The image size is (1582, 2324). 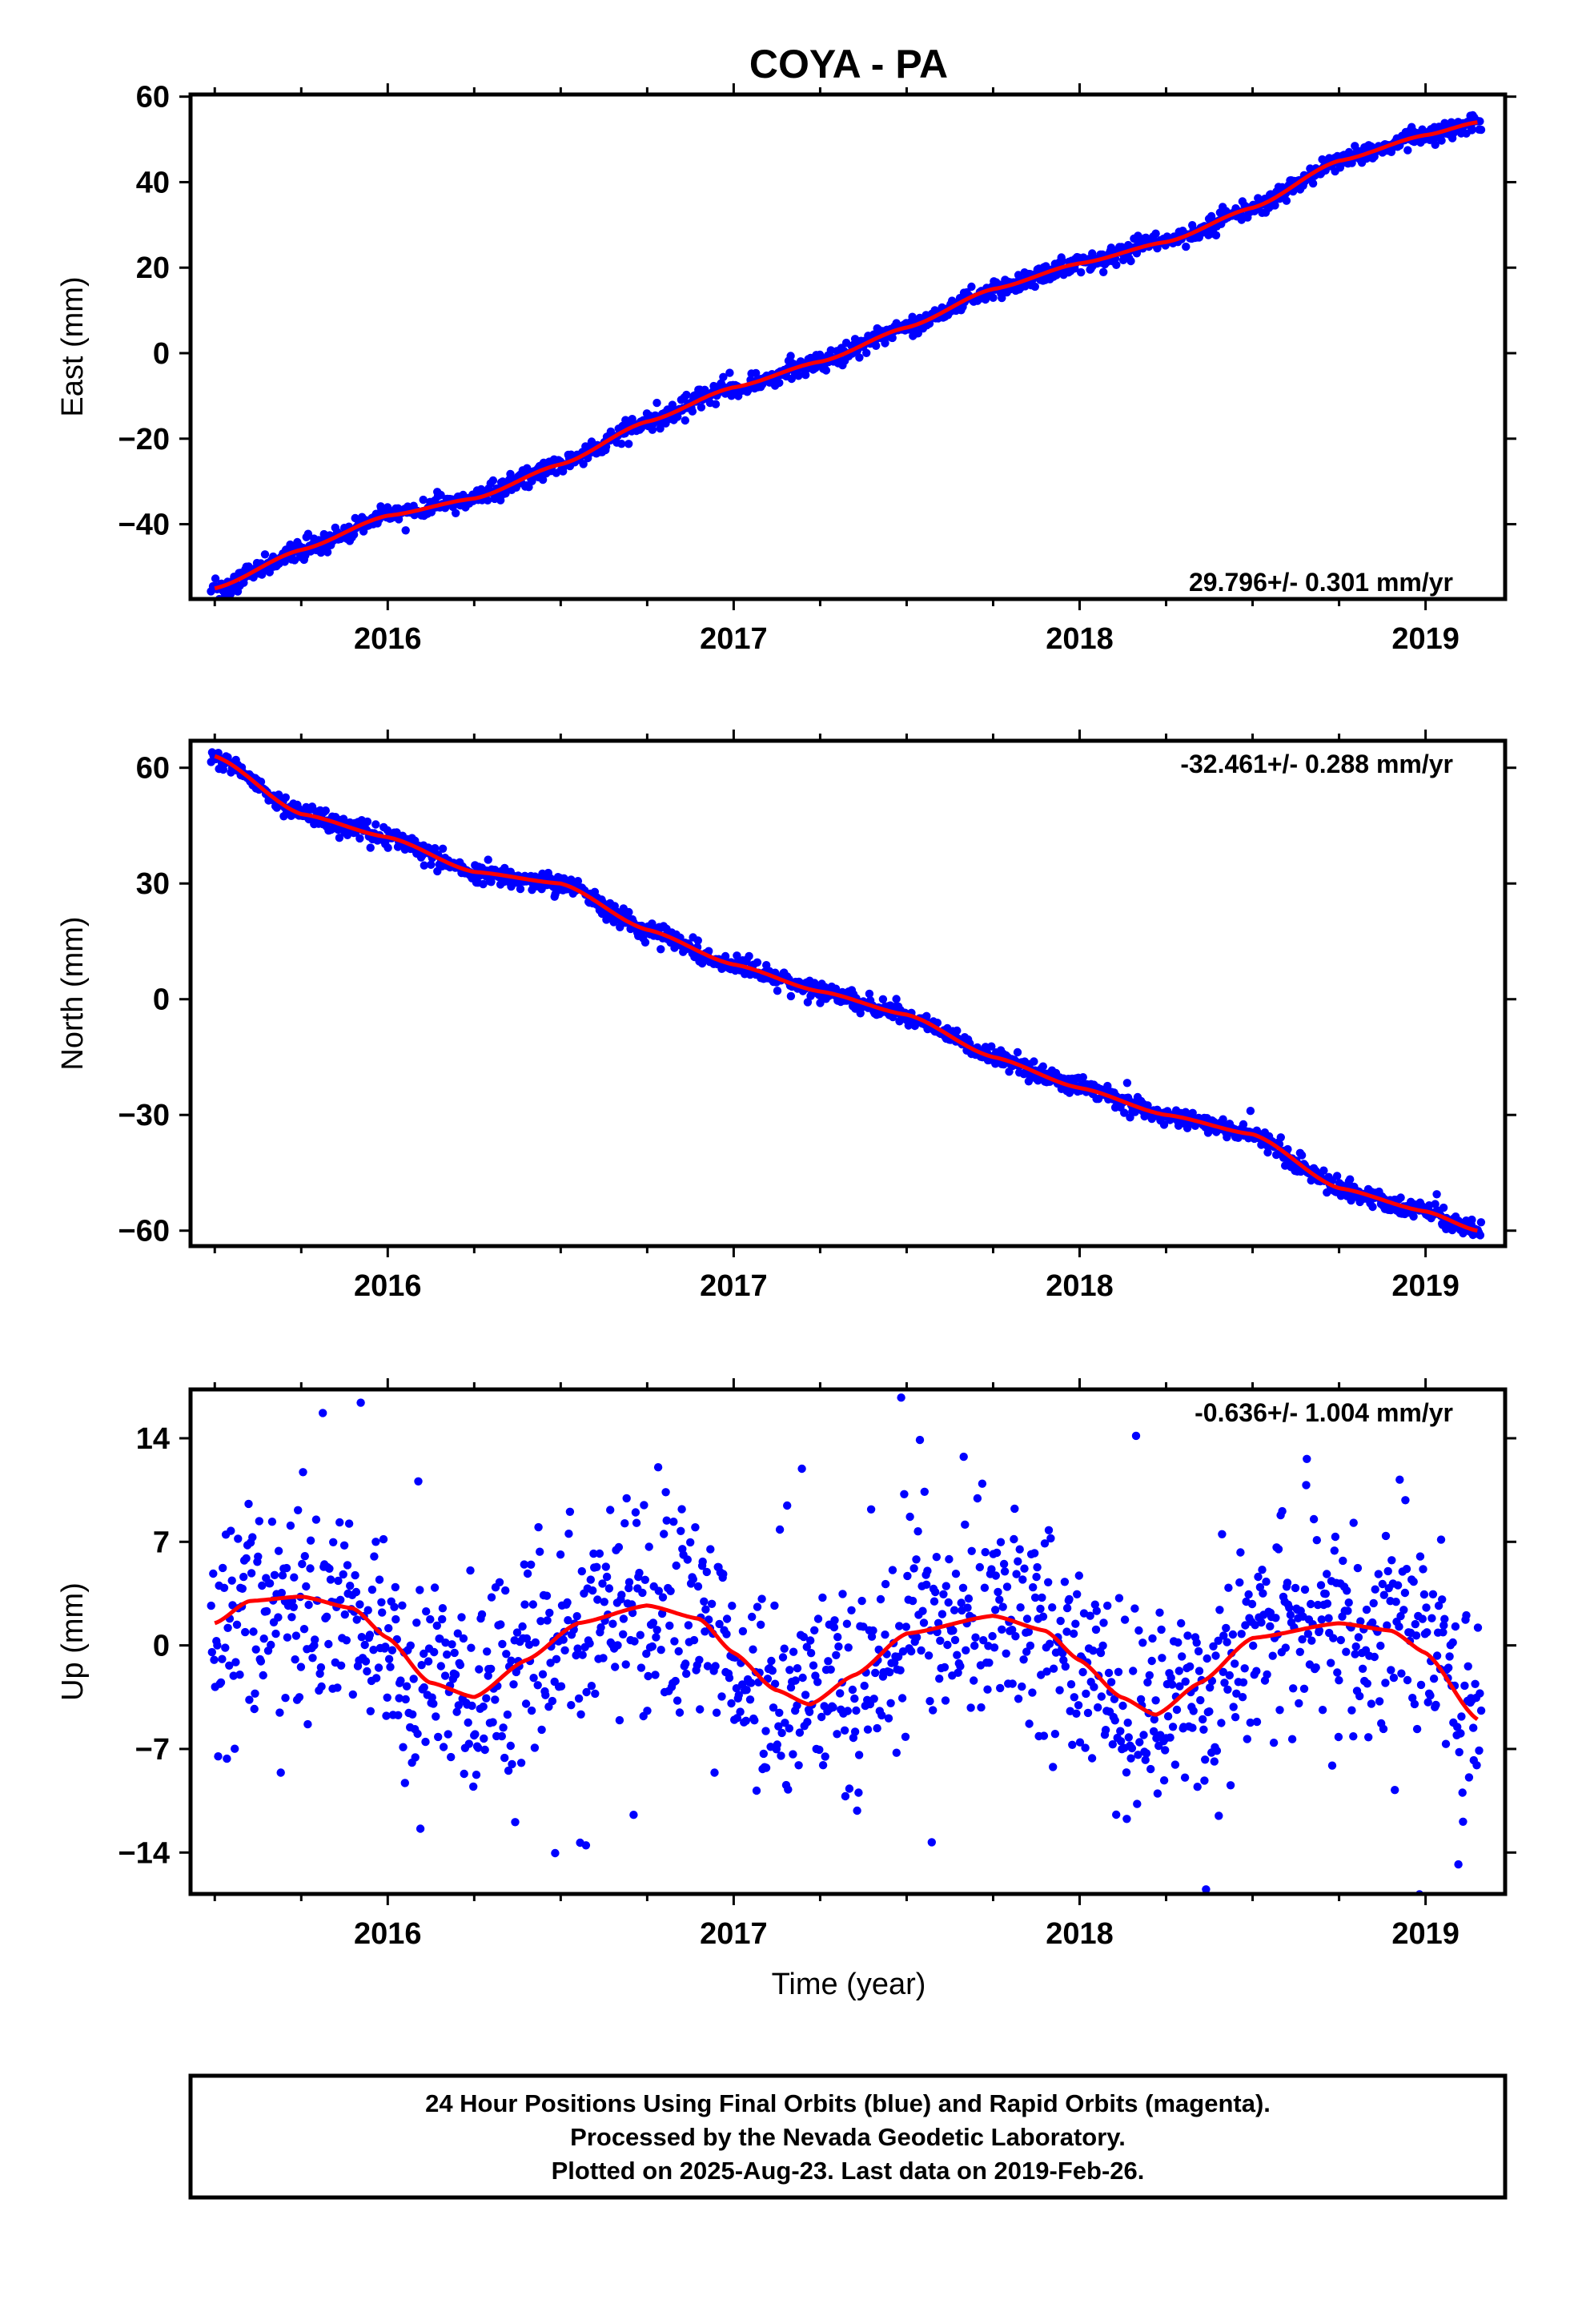 What do you see at coordinates (734, 1934) in the screenshot?
I see `x-tick-label: 2017` at bounding box center [734, 1934].